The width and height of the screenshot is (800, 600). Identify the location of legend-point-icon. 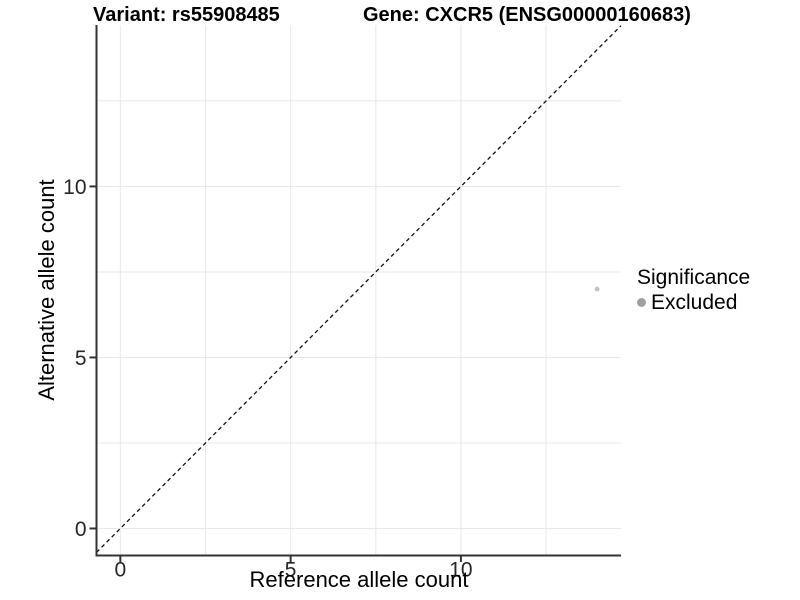
(641, 302).